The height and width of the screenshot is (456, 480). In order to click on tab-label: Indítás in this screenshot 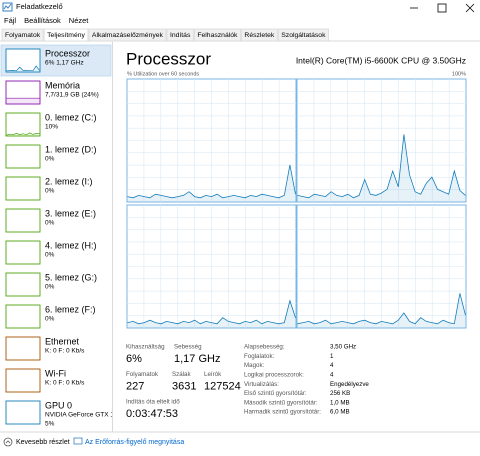, I will do `click(180, 35)`.